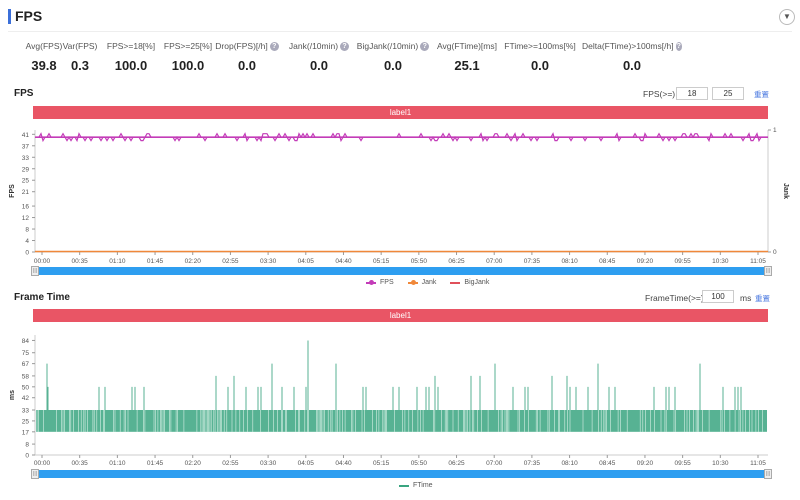  What do you see at coordinates (26, 398) in the screenshot?
I see `y-tick-label: 42` at bounding box center [26, 398].